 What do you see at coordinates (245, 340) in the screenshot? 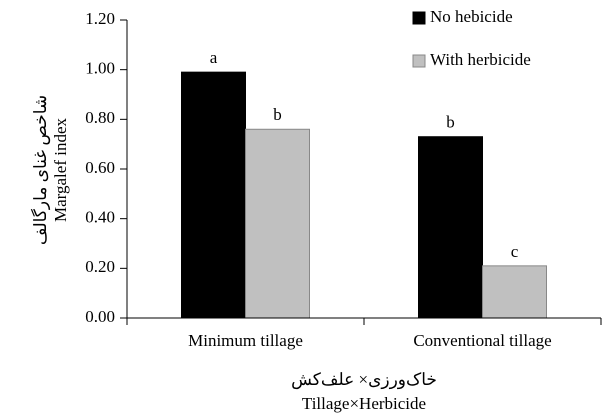
I see `x-tick-label: Minimum tillage` at bounding box center [245, 340].